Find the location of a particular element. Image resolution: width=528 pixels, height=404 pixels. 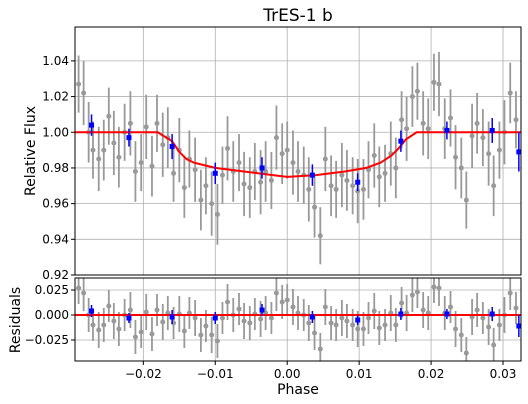

flux-y-ticks: 0.92 0.94 0.96 0.98 1.00 1.02 1.04 is located at coordinates (58, 168).